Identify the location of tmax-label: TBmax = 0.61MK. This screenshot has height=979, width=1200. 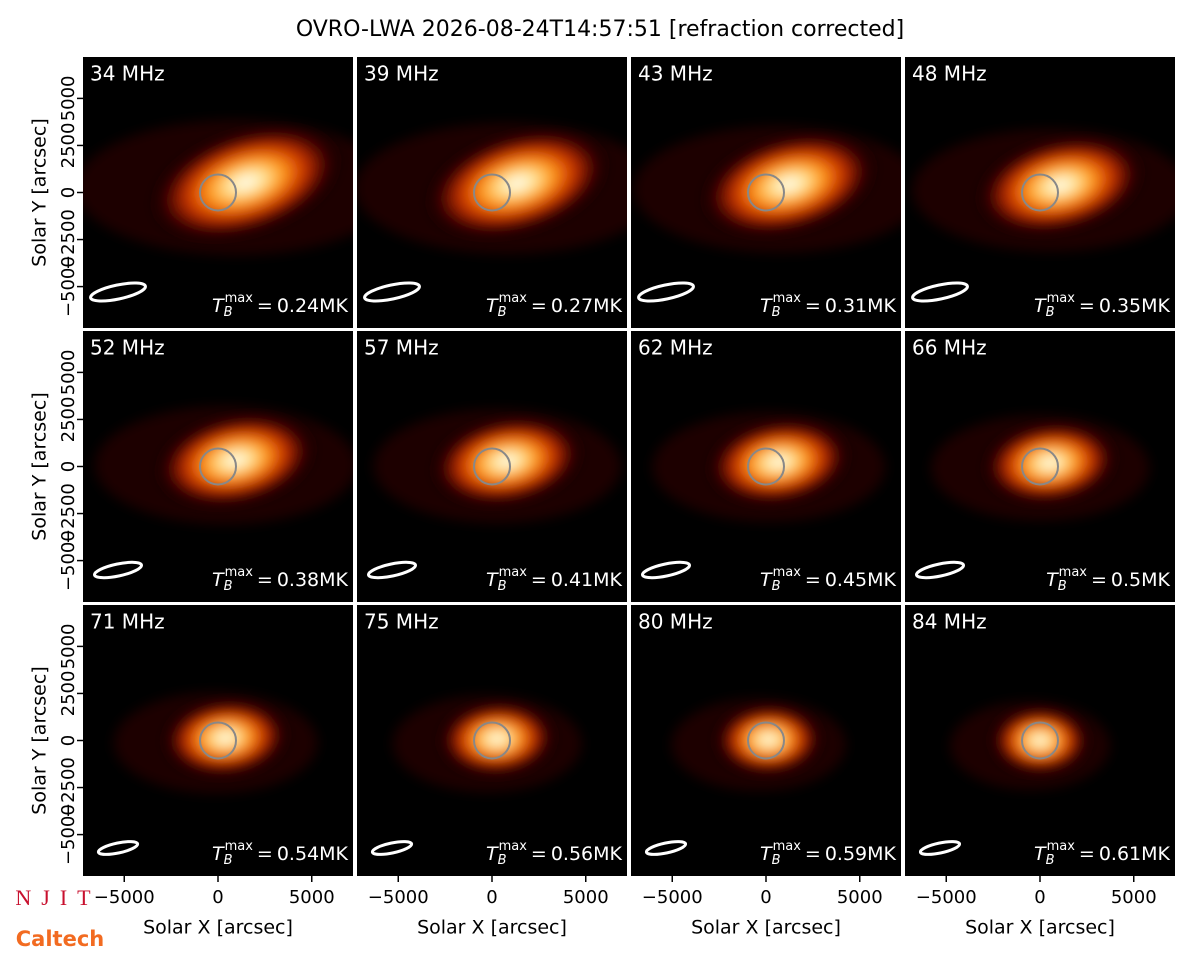
(1102, 853).